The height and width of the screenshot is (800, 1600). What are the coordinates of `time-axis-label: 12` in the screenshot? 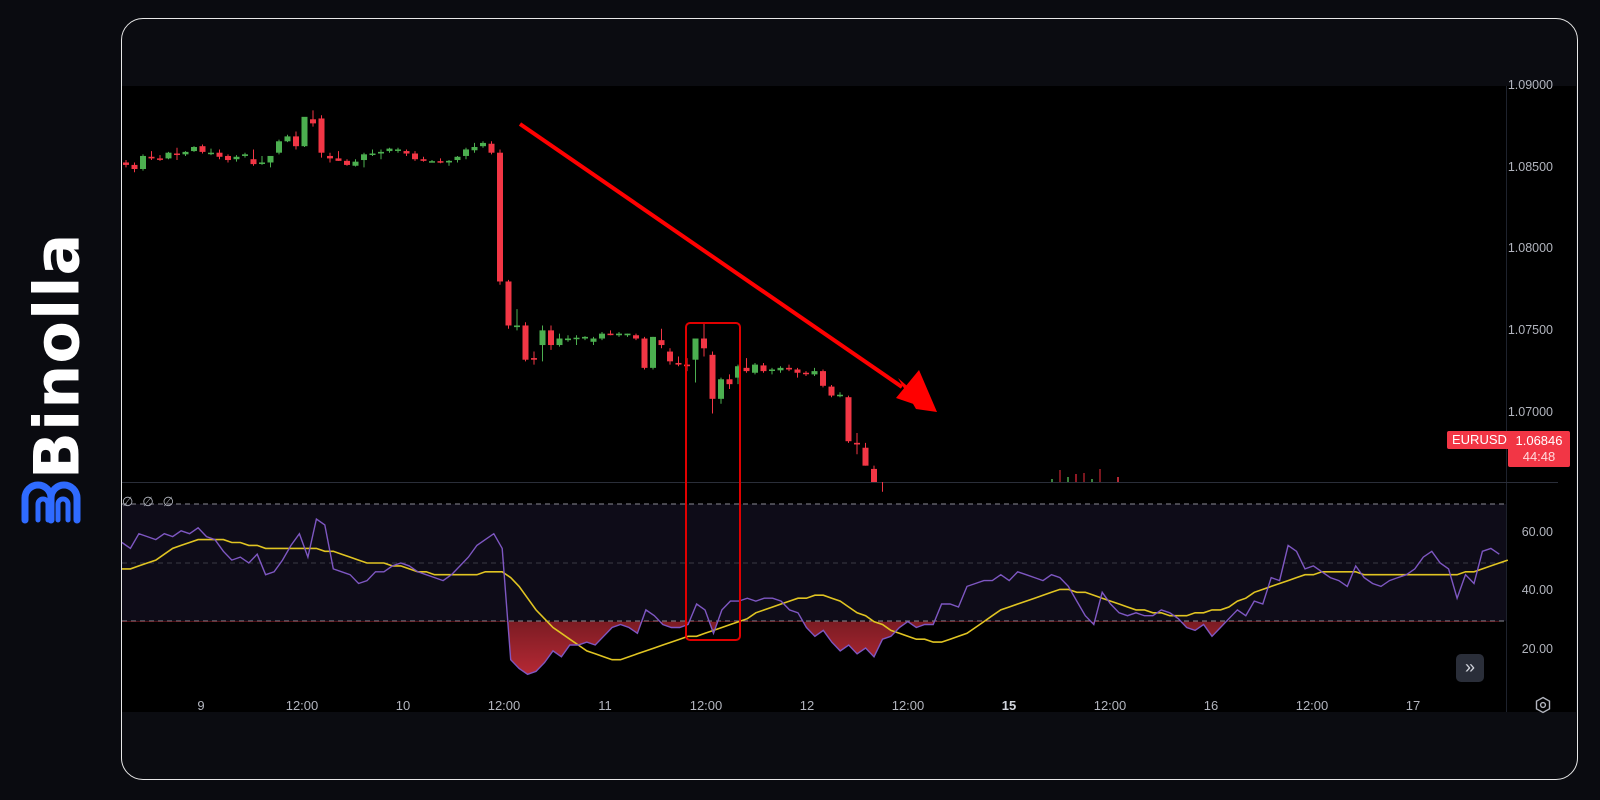 It's located at (807, 705).